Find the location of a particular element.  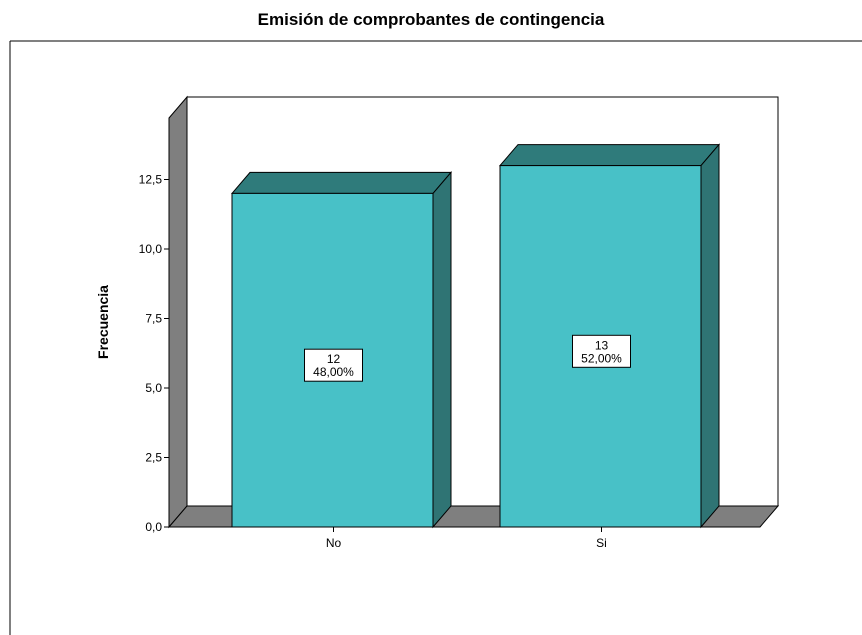

y-tick-label: 2,5 is located at coordinates (153, 458).